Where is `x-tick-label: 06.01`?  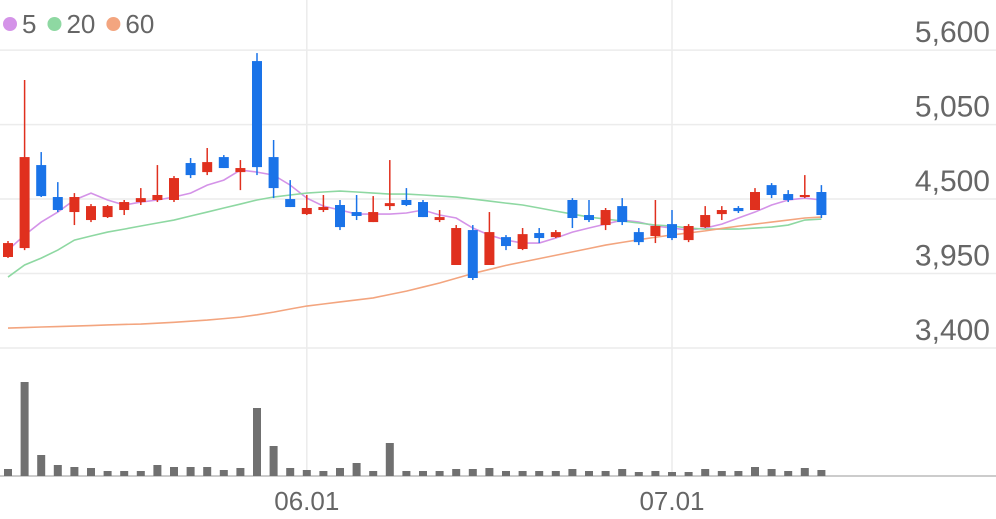 x-tick-label: 06.01 is located at coordinates (306, 501).